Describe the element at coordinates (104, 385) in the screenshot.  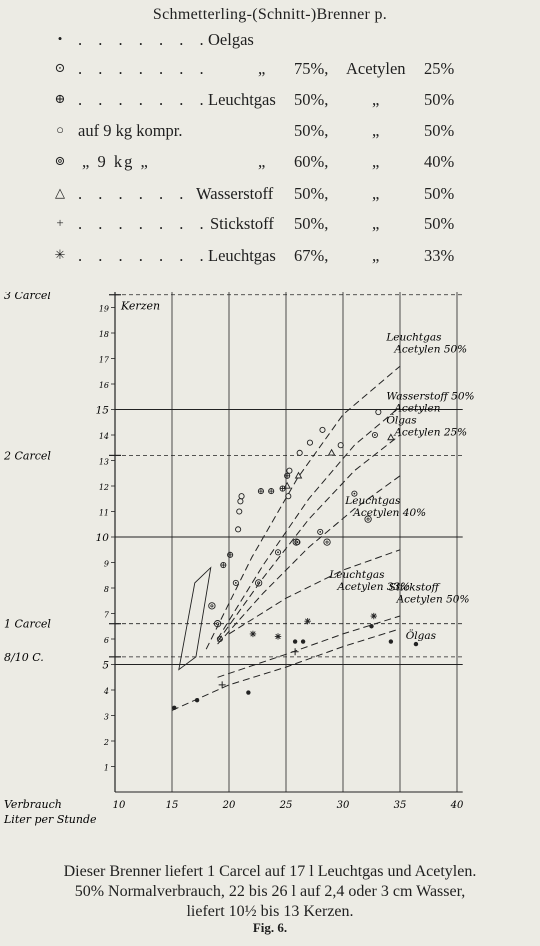
I see `y-tick-label: 16` at that location.